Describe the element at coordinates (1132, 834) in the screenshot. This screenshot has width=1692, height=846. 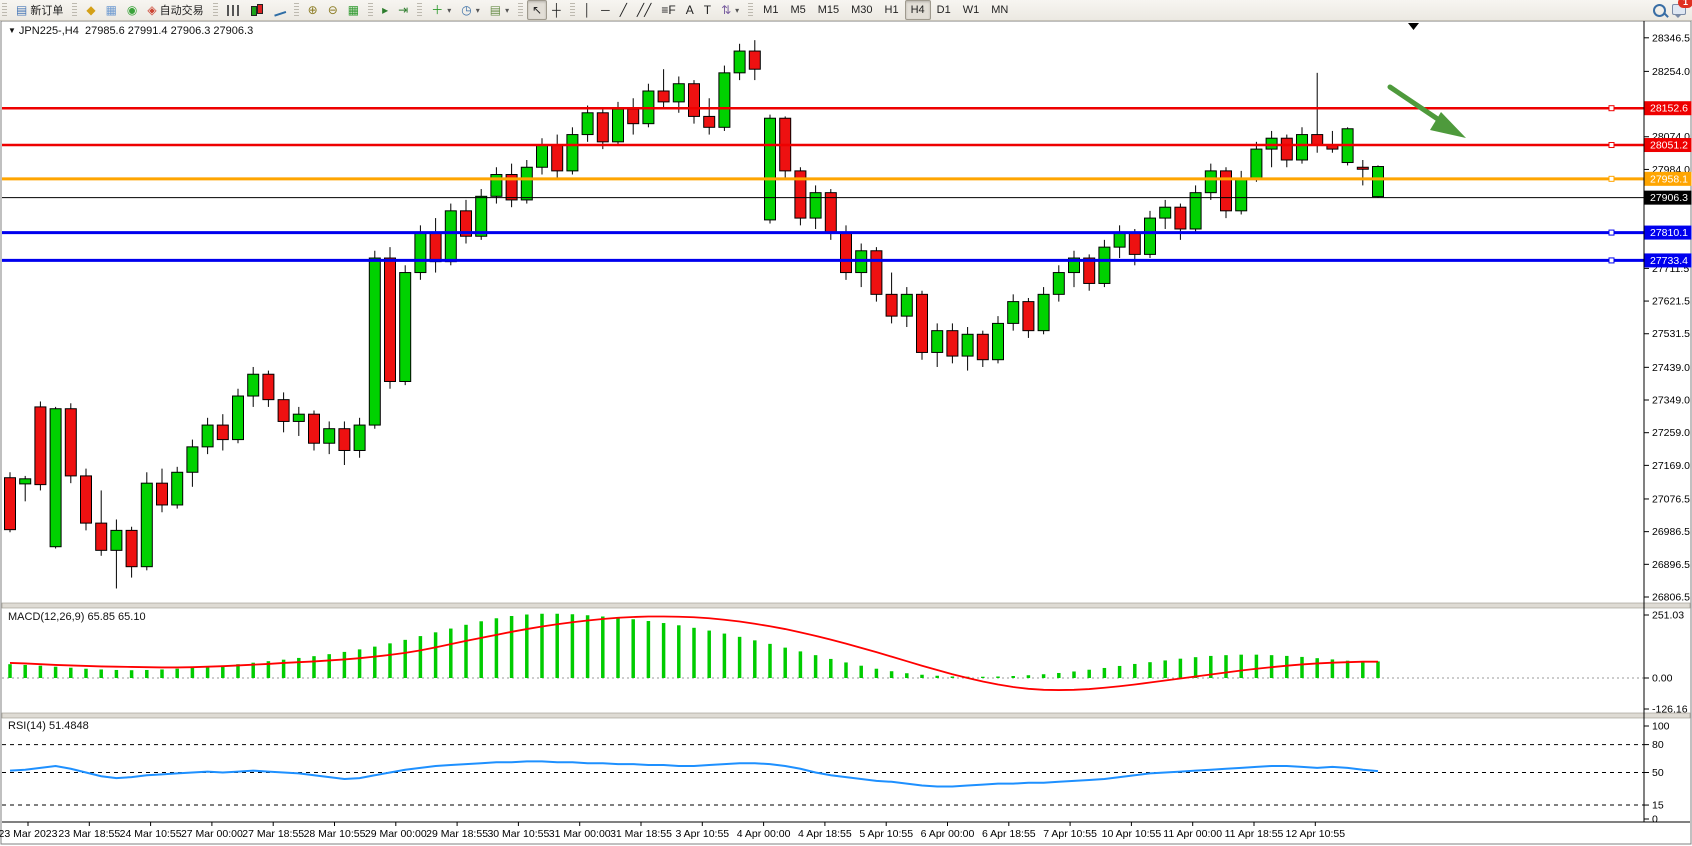
I see `date-tick-label: 10 Apr 10:55` at that location.